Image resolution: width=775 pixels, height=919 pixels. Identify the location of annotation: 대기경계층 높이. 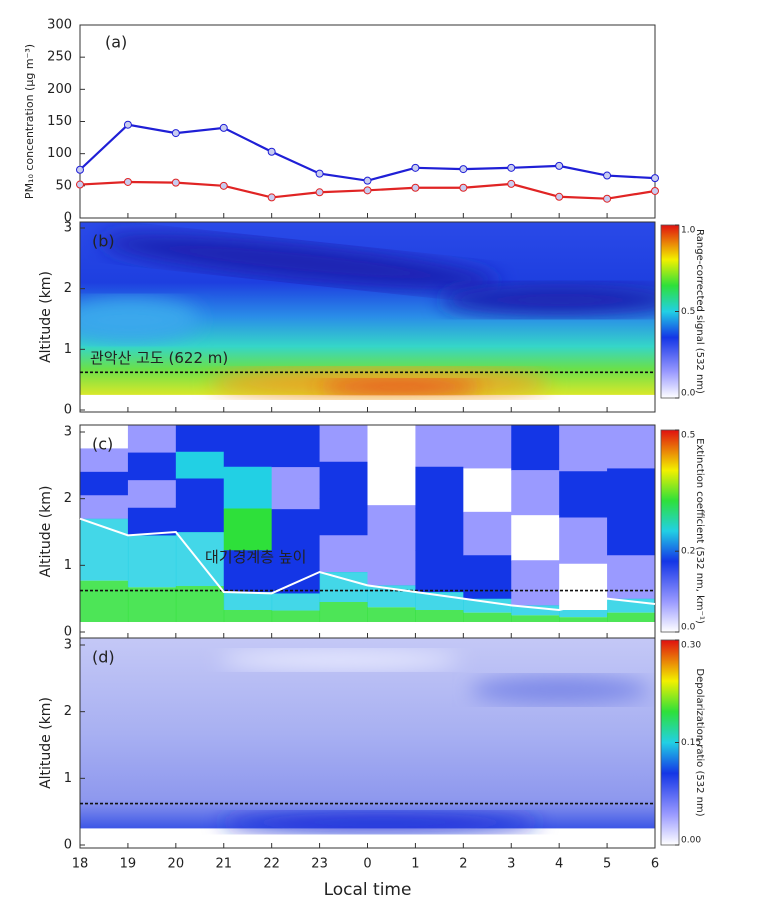
(255, 557).